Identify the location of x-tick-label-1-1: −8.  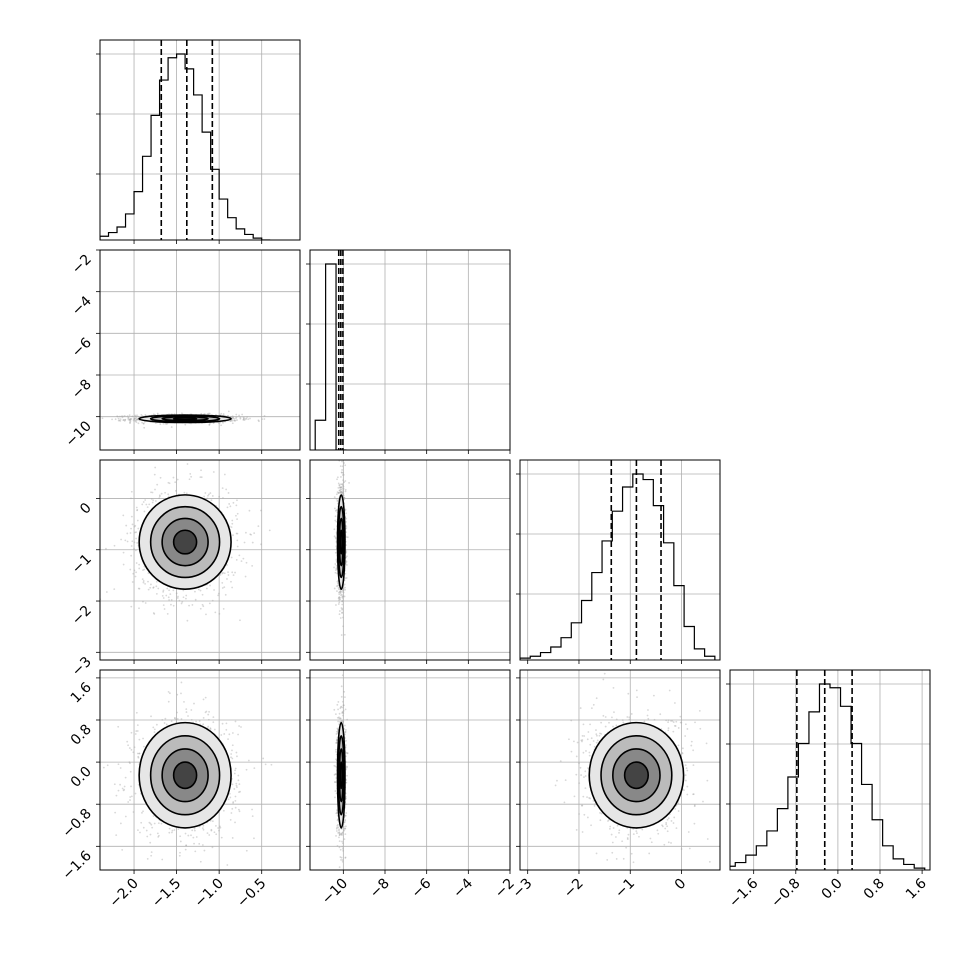
(380, 889).